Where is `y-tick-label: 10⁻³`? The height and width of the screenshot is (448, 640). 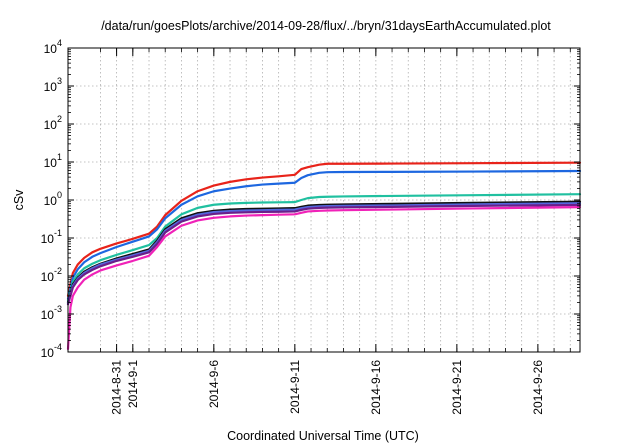 y-tick-label: 10⁻³ is located at coordinates (51, 313).